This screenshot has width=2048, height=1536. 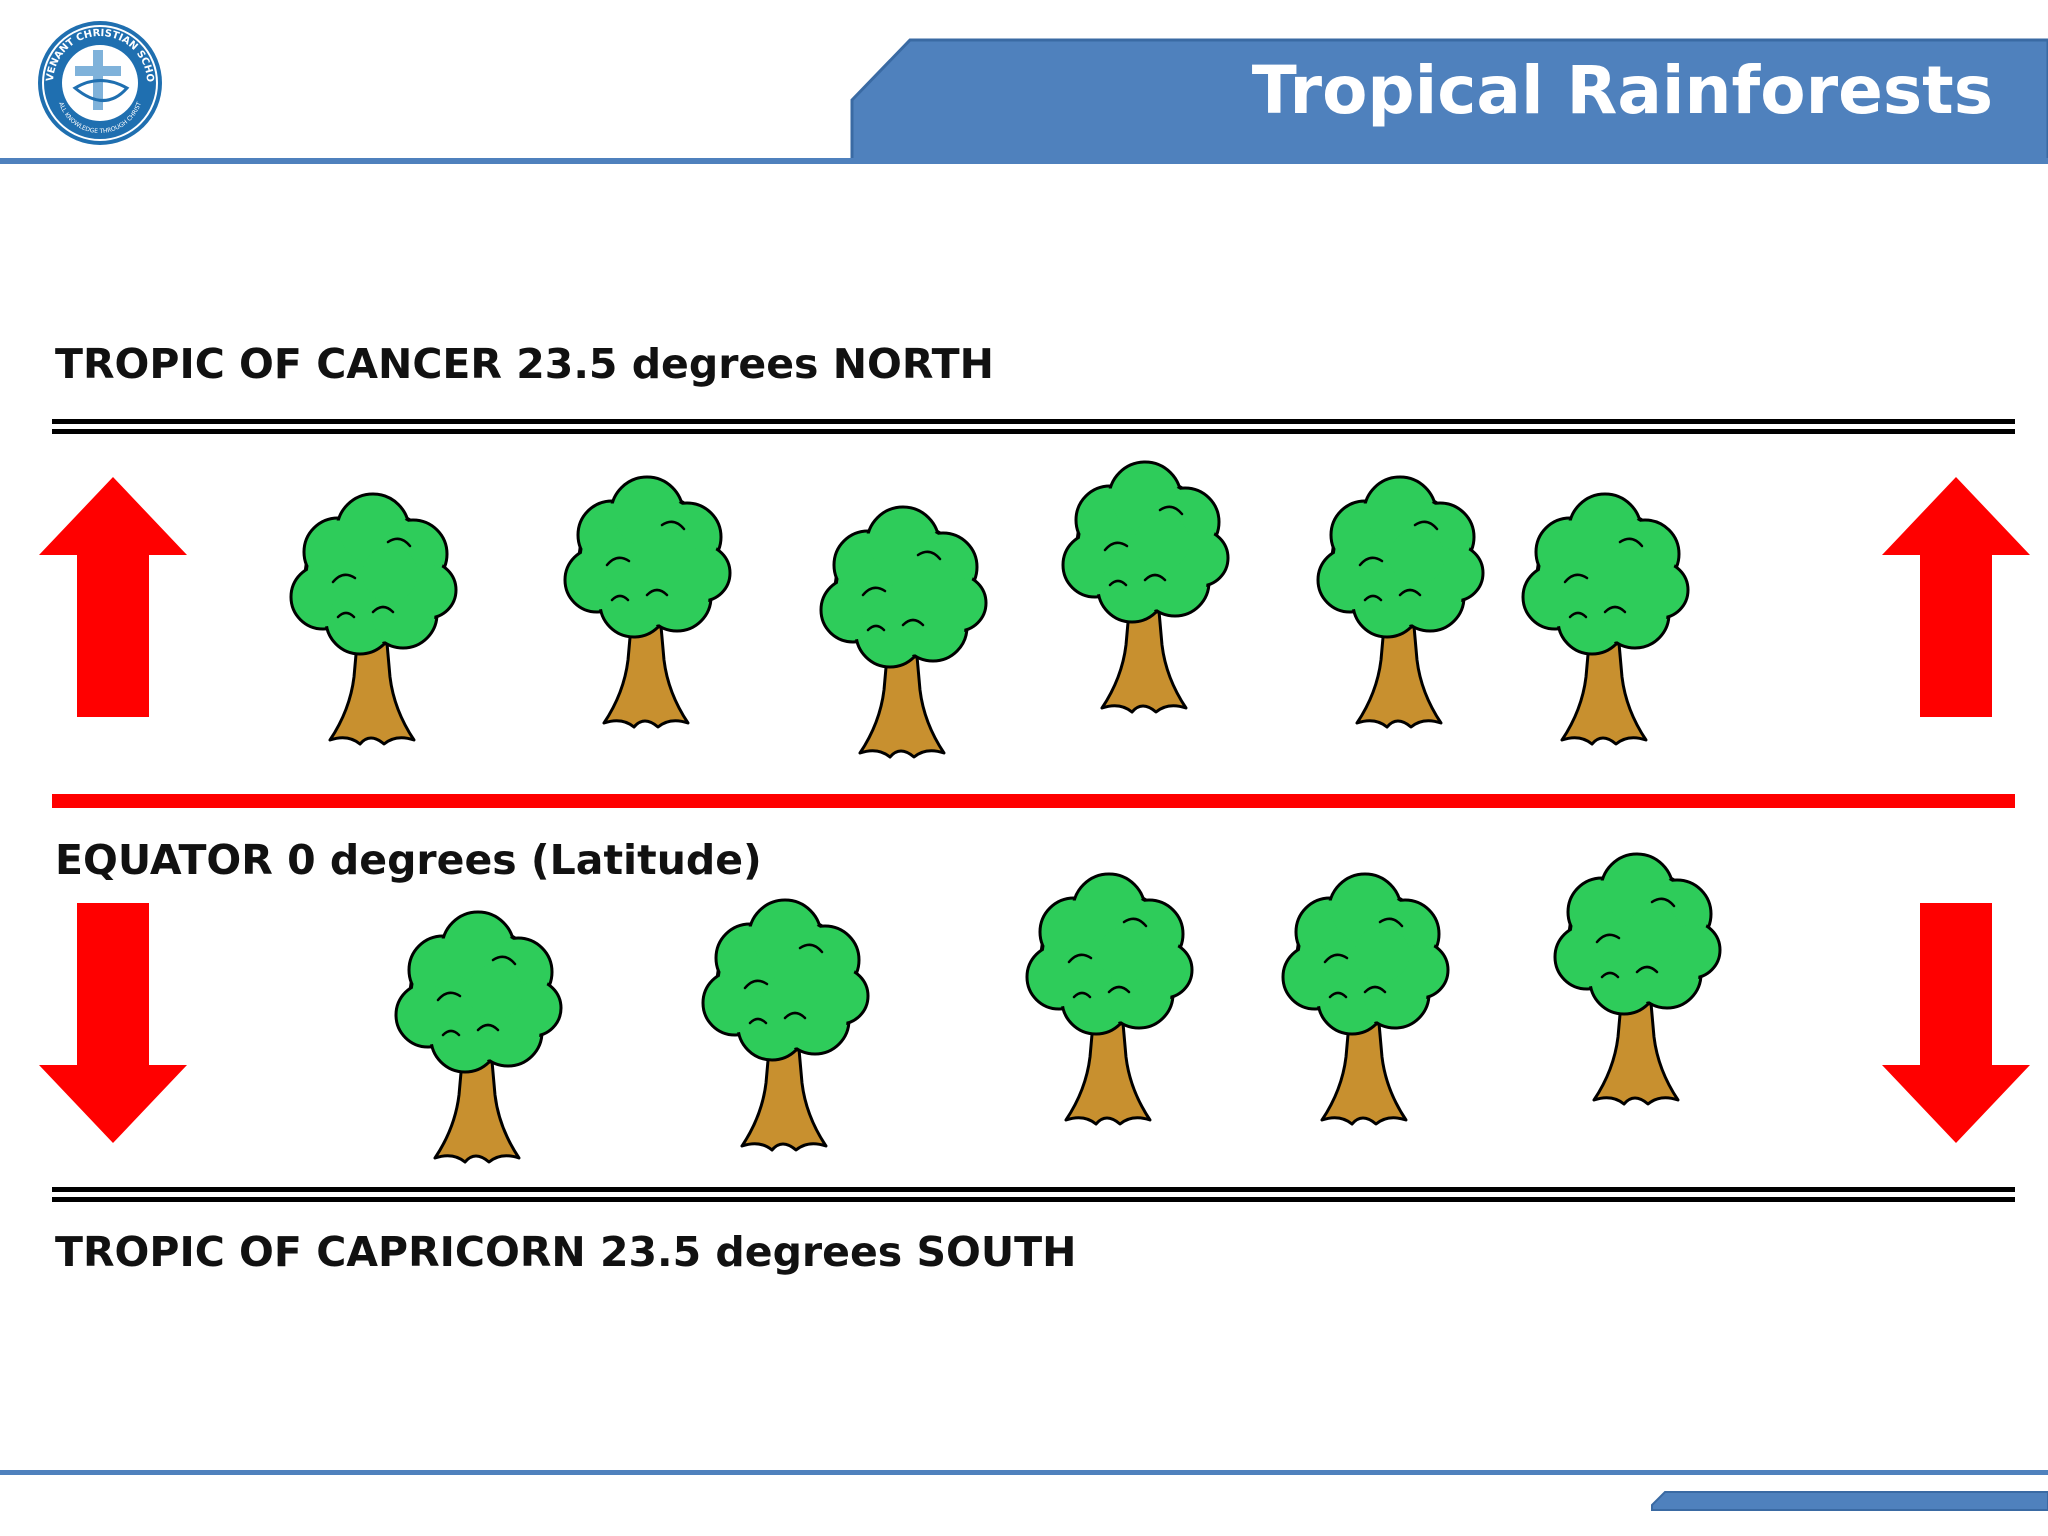 I want to click on footer-bar, so click(x=1024, y=1490).